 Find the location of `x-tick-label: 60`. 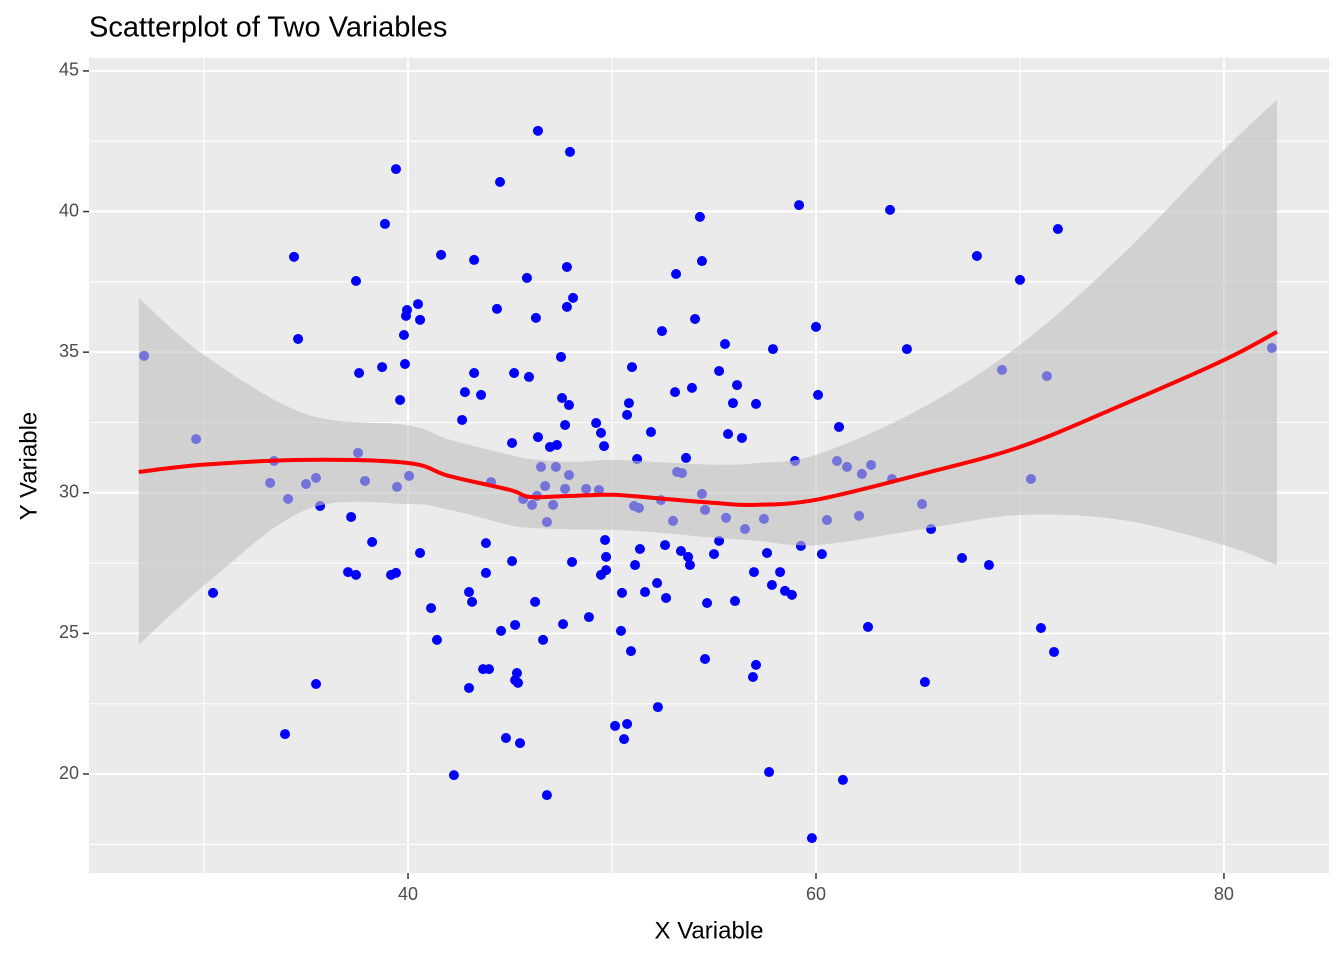

x-tick-label: 60 is located at coordinates (816, 894).